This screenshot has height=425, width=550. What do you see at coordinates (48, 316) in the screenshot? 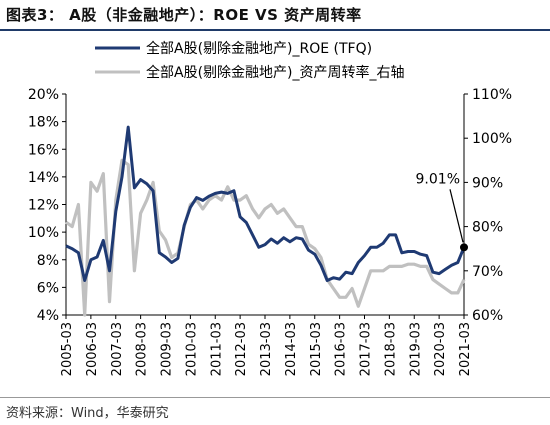
I see `left-tick-label: 4%` at bounding box center [48, 316].